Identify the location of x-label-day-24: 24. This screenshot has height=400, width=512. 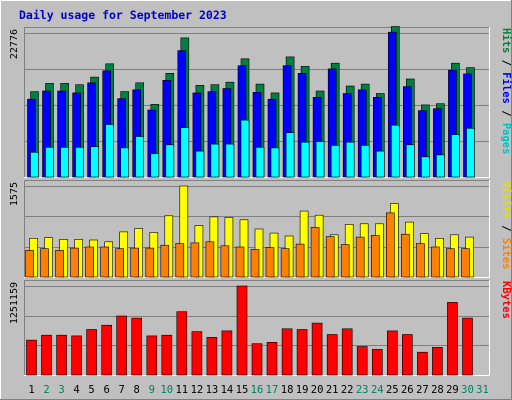
(377, 390).